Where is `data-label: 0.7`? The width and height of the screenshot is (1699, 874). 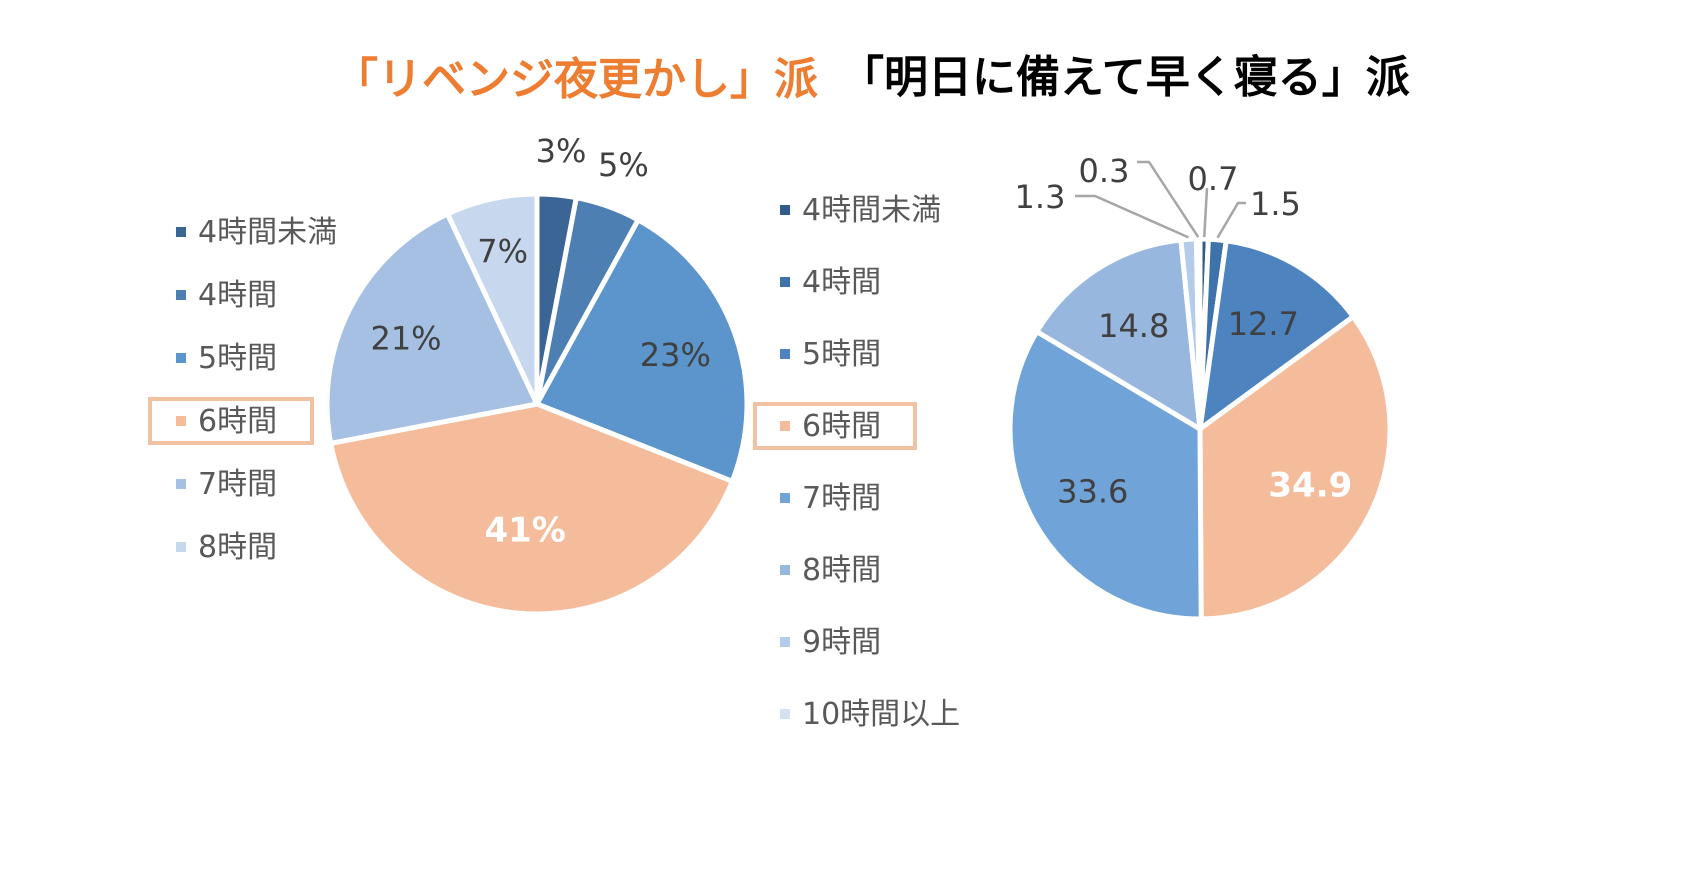
data-label: 0.7 is located at coordinates (1213, 179).